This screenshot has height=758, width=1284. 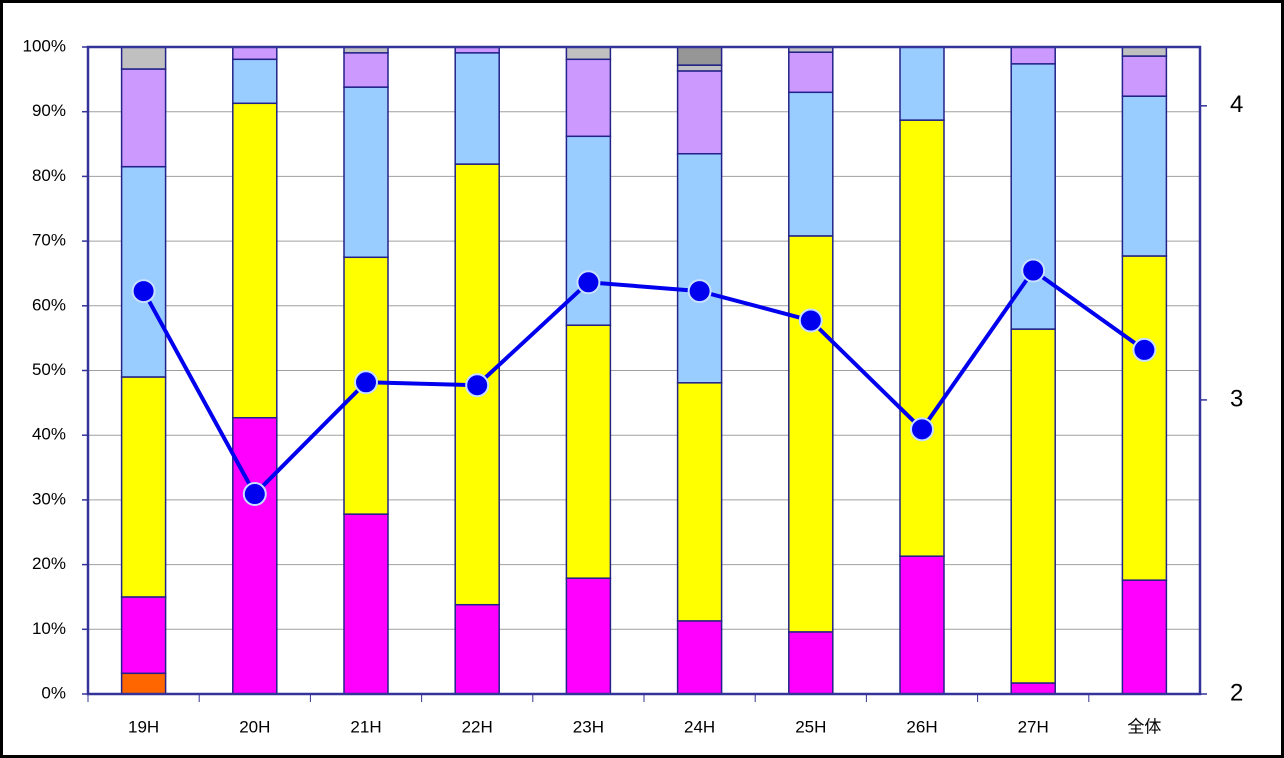 I want to click on y2-tick-label: 4, so click(x=1236, y=104).